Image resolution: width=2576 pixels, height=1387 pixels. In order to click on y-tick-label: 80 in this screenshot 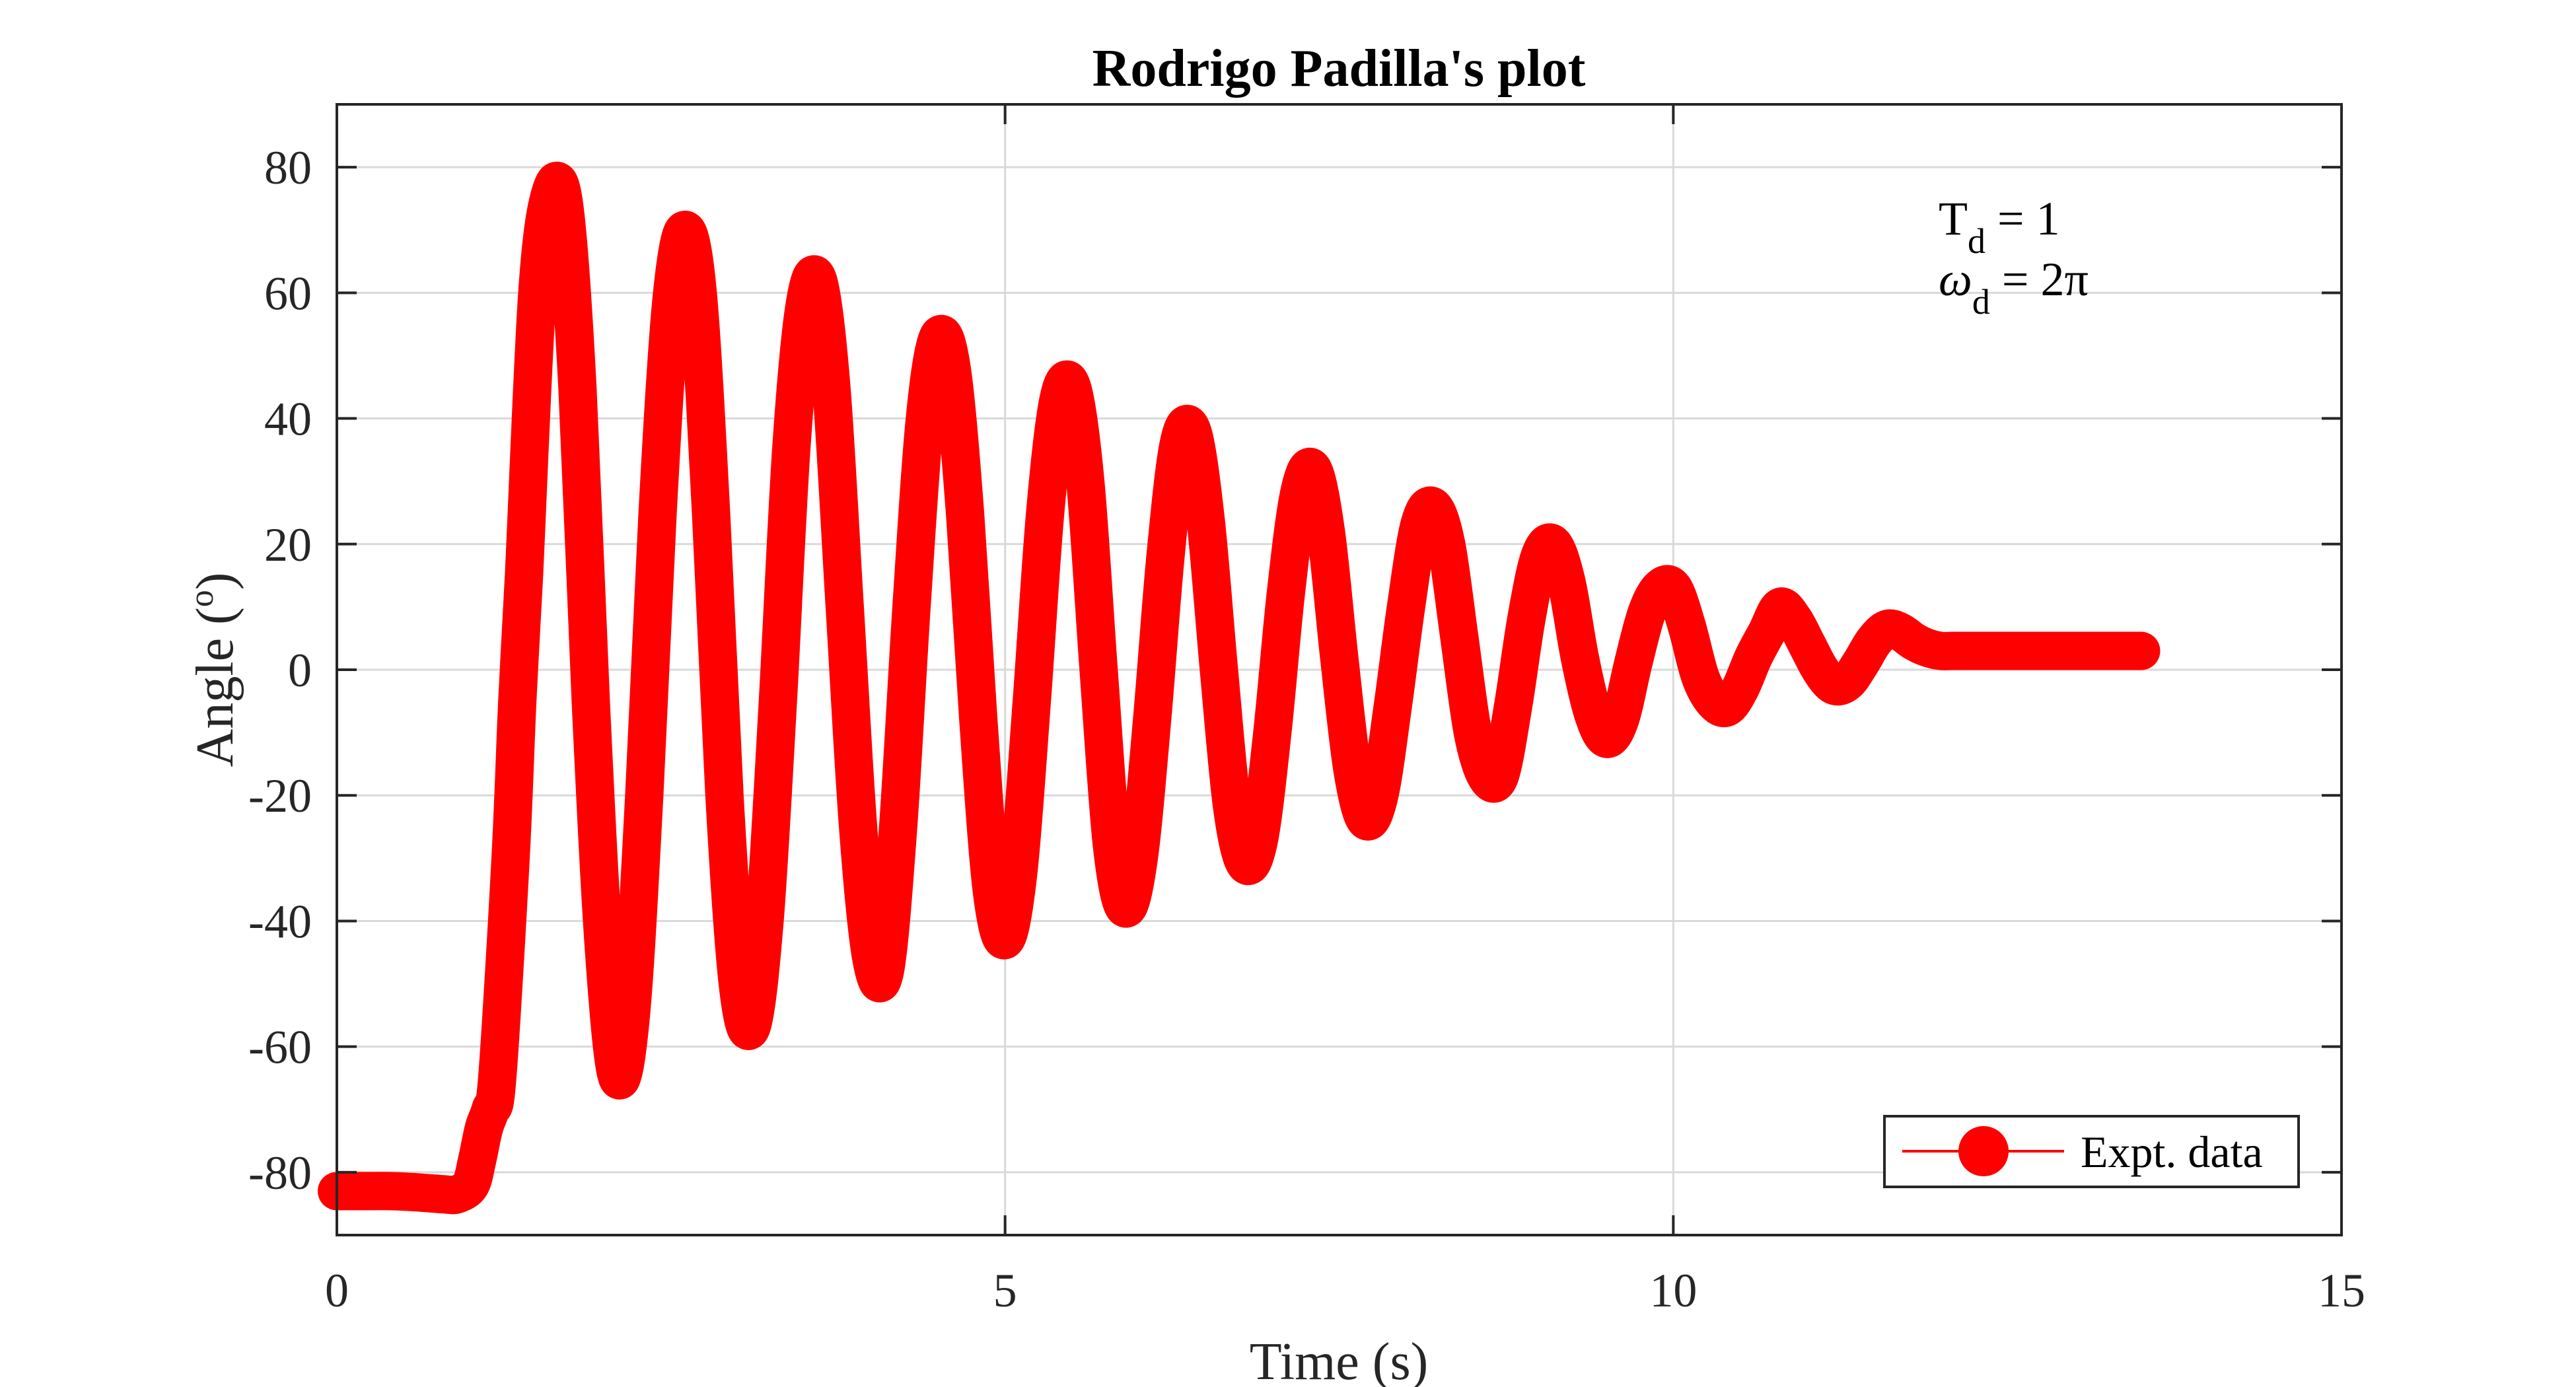, I will do `click(288, 167)`.